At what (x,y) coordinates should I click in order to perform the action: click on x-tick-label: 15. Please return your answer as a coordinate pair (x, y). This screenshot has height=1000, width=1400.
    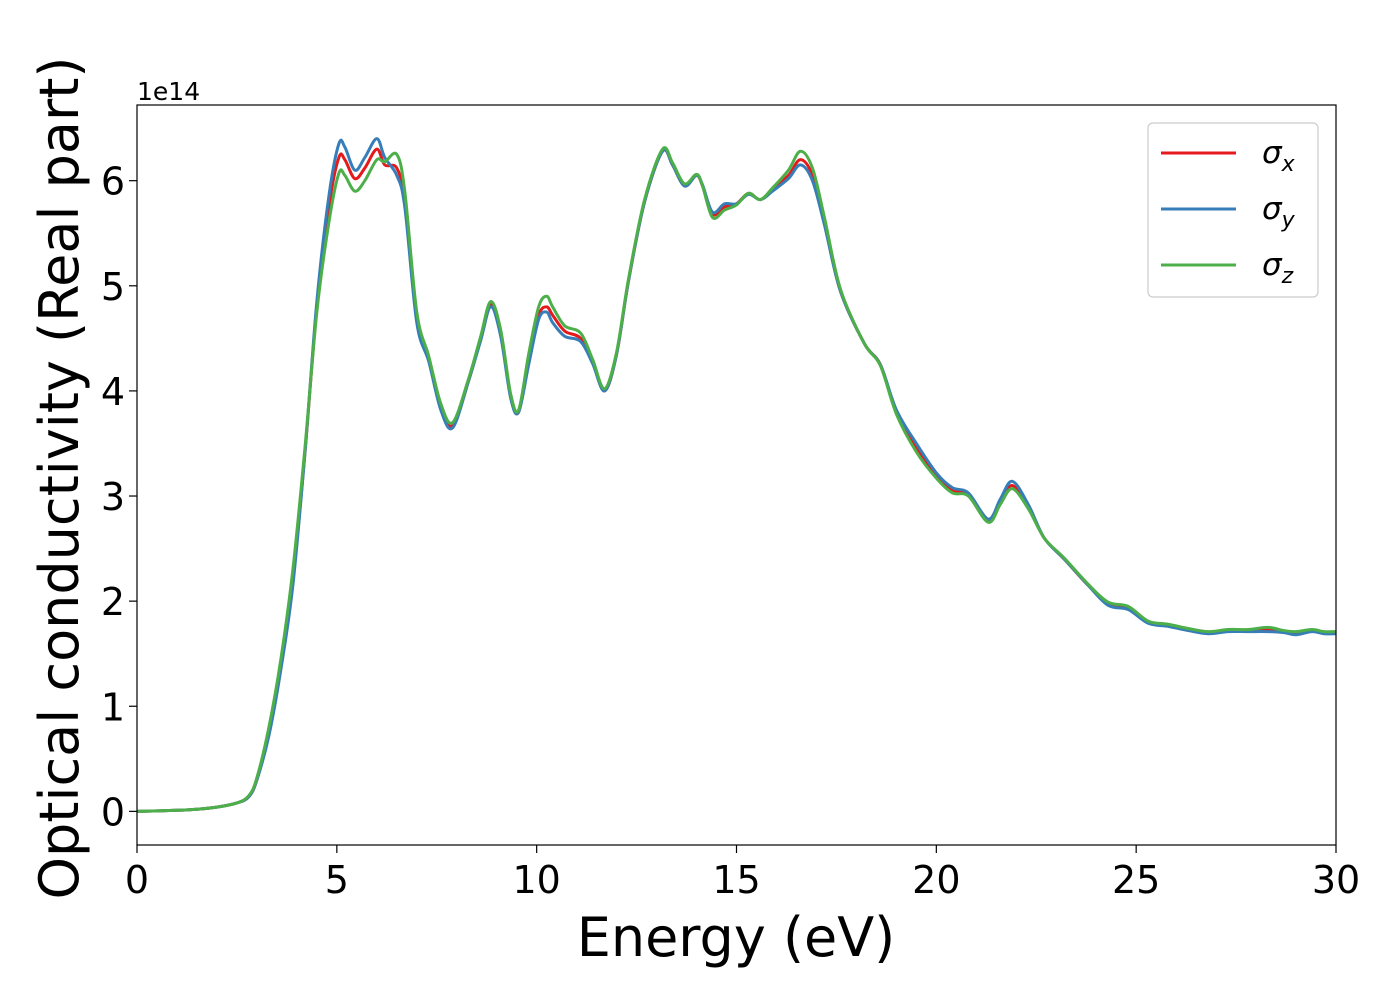
    Looking at the image, I should click on (736, 880).